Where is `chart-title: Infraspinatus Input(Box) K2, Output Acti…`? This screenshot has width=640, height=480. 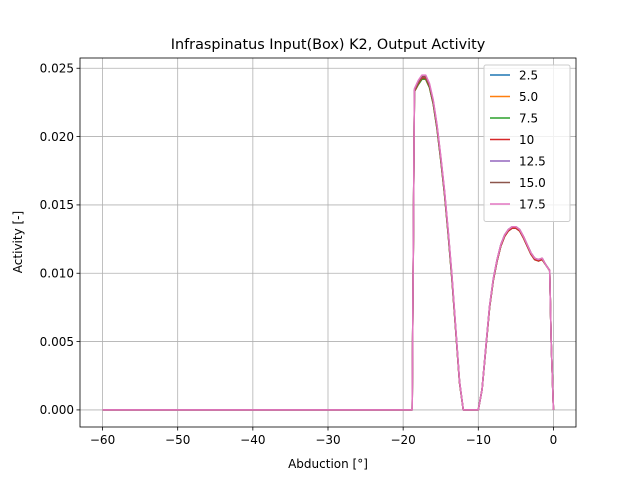
chart-title: Infraspinatus Input(Box) K2, Output Acti… is located at coordinates (328, 45).